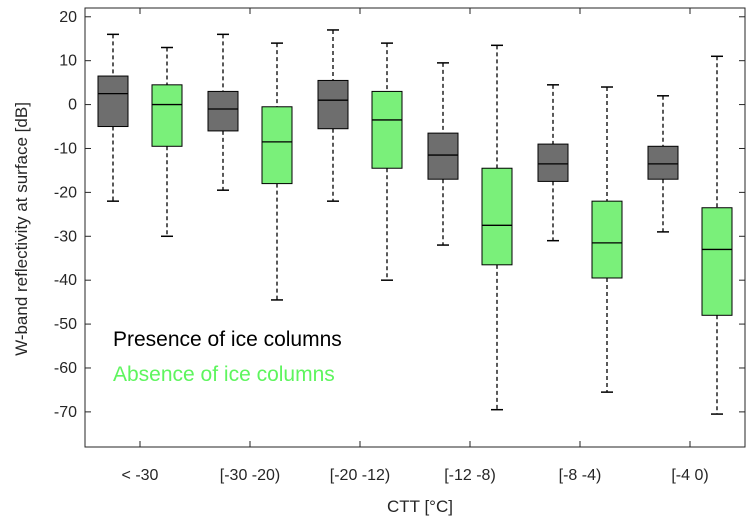 This screenshot has width=754, height=518. I want to click on x-tick-label: [-20 -12), so click(360, 475).